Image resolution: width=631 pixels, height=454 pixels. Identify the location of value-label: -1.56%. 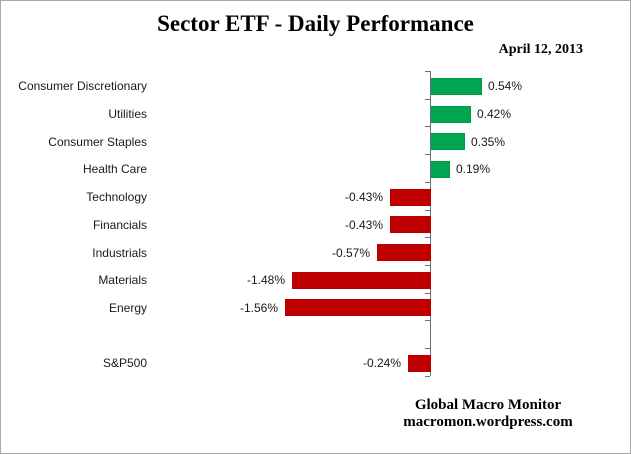
(258, 307).